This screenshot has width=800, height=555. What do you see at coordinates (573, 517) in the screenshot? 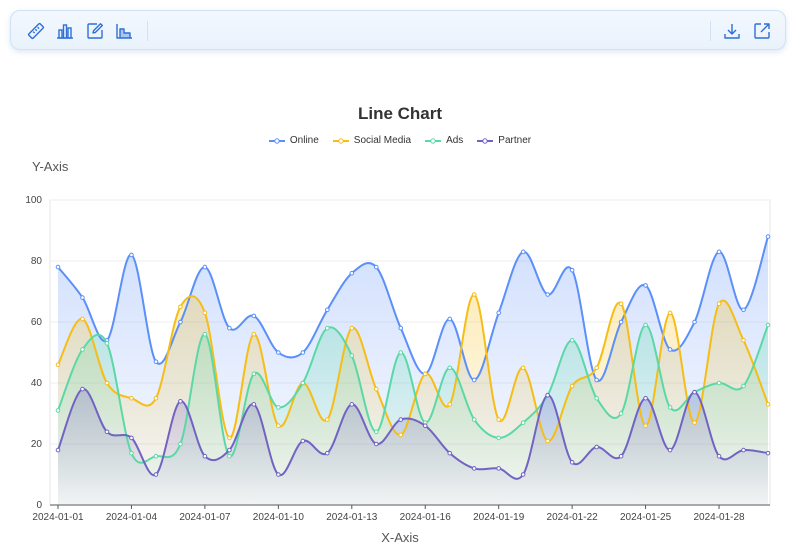
I see `x-tick-label: 2024-01-22` at bounding box center [573, 517].